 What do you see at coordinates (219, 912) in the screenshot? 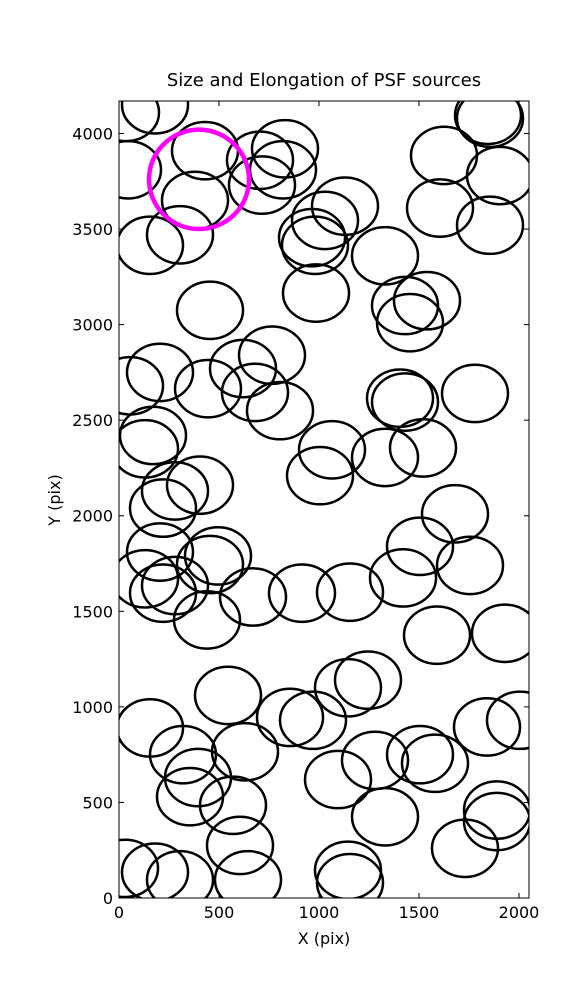
I see `x-tick-label: 500` at bounding box center [219, 912].